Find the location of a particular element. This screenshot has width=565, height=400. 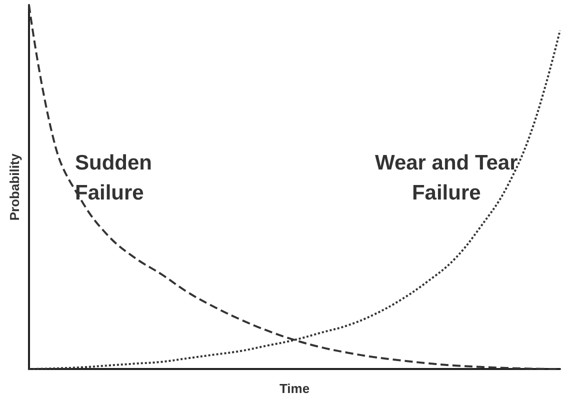

x-axis-title: Time is located at coordinates (294, 388).